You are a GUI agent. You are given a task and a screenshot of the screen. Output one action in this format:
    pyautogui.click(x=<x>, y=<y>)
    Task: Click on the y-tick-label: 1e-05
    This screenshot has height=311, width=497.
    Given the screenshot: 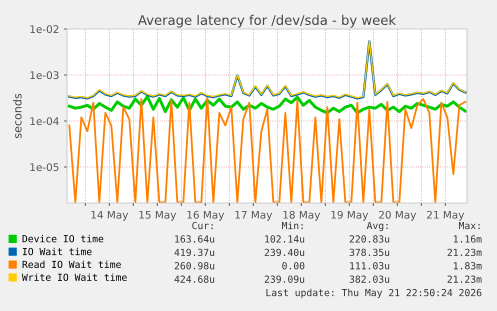 What is the action you would take?
    pyautogui.click(x=44, y=167)
    